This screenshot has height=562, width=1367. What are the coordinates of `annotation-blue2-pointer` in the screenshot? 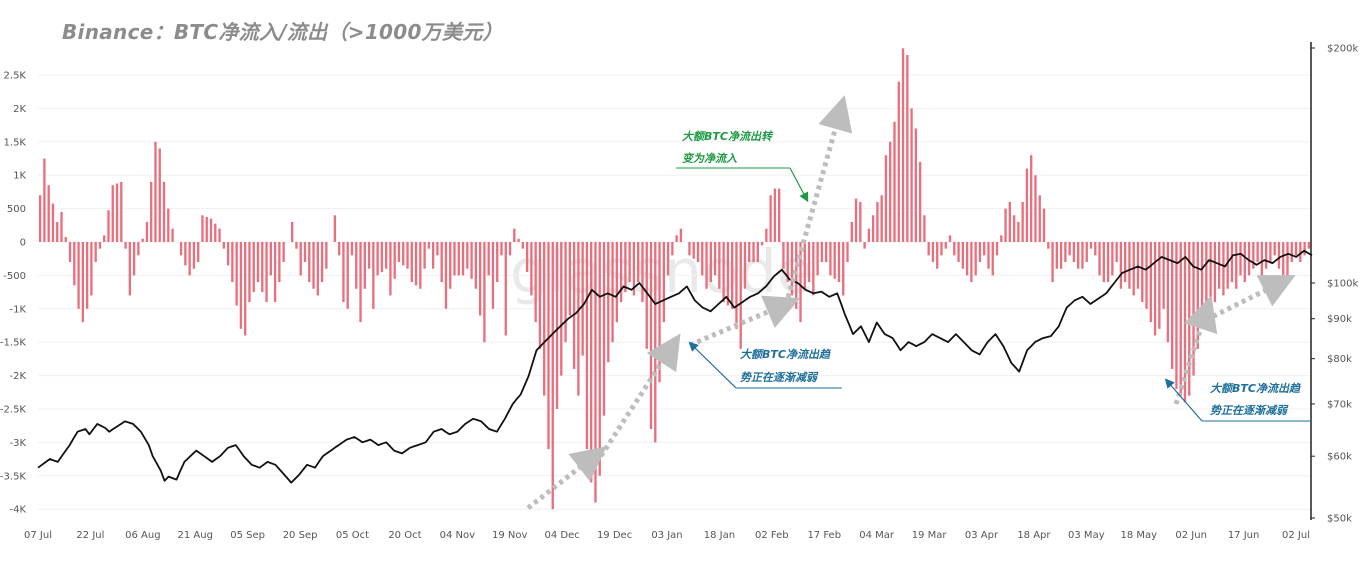 It's located at (1183, 400).